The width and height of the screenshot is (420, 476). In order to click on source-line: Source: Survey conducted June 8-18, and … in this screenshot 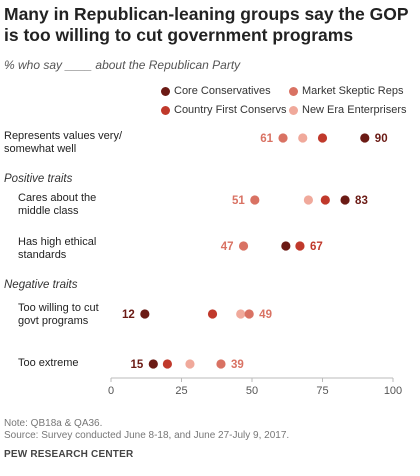, I will do `click(147, 435)`.